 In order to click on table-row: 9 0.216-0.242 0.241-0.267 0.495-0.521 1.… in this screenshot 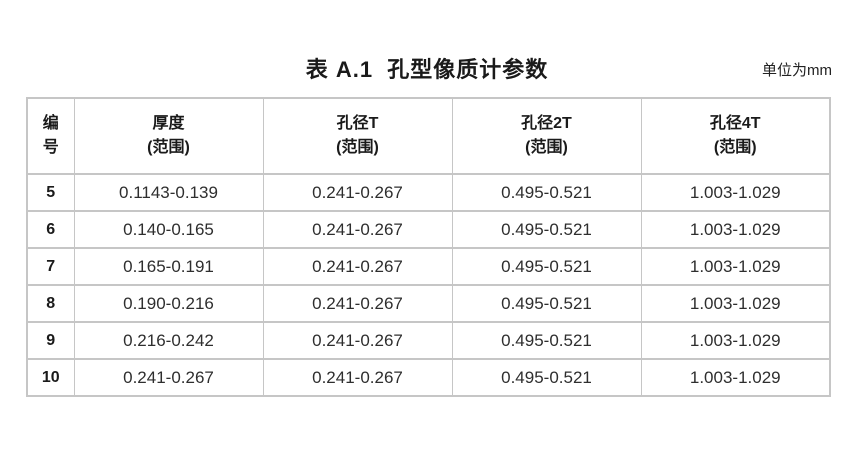, I will do `click(428, 340)`.